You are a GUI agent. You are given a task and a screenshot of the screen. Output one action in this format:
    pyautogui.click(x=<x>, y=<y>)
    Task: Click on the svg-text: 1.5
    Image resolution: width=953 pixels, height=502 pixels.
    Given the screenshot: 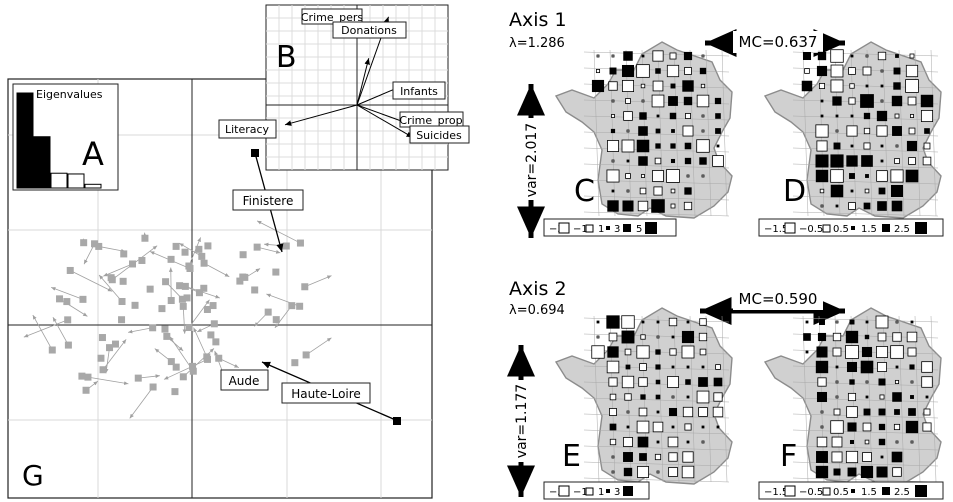 What is the action you would take?
    pyautogui.click(x=869, y=229)
    